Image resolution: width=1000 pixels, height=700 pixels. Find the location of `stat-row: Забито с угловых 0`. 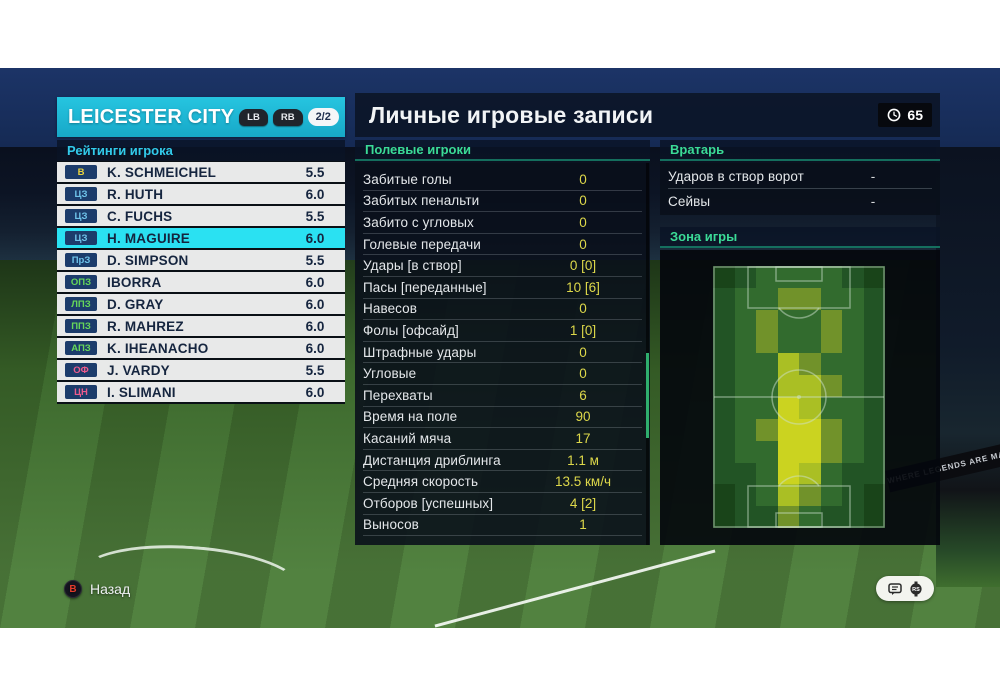

stat-row: Забито с угловых 0 is located at coordinates (502, 223).